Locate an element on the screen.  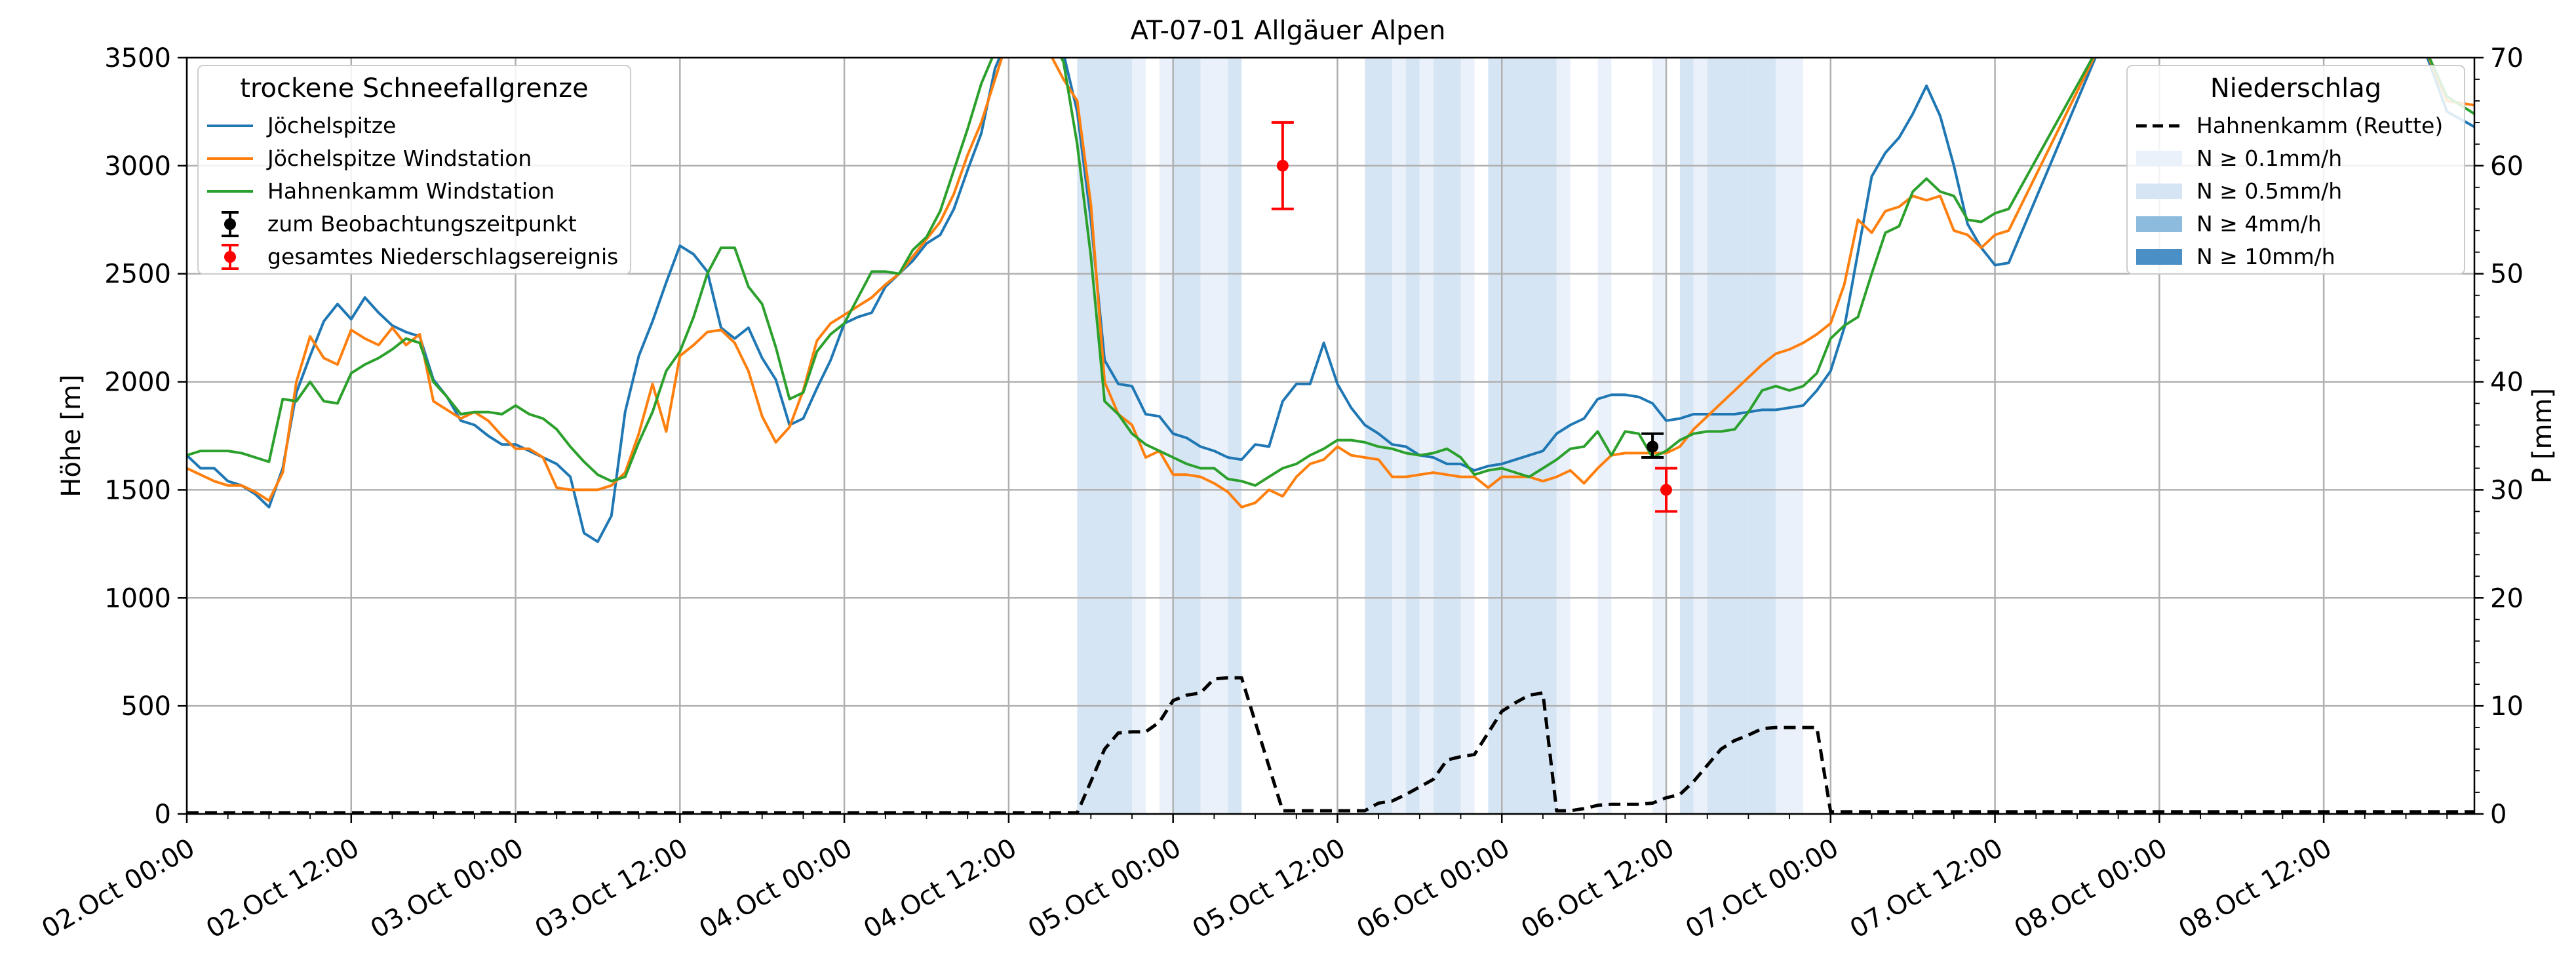
legend-left-label: Hahnenkamm Windstation is located at coordinates (411, 191).